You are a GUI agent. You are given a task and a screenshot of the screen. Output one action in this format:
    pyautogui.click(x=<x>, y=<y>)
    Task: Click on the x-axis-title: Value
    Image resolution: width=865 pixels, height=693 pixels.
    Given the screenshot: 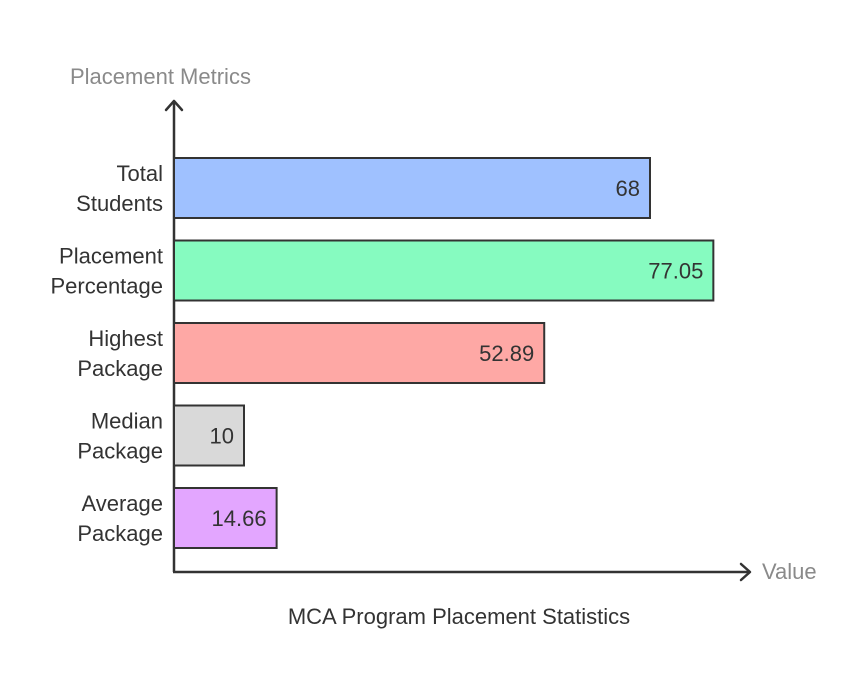 What is the action you would take?
    pyautogui.click(x=789, y=571)
    